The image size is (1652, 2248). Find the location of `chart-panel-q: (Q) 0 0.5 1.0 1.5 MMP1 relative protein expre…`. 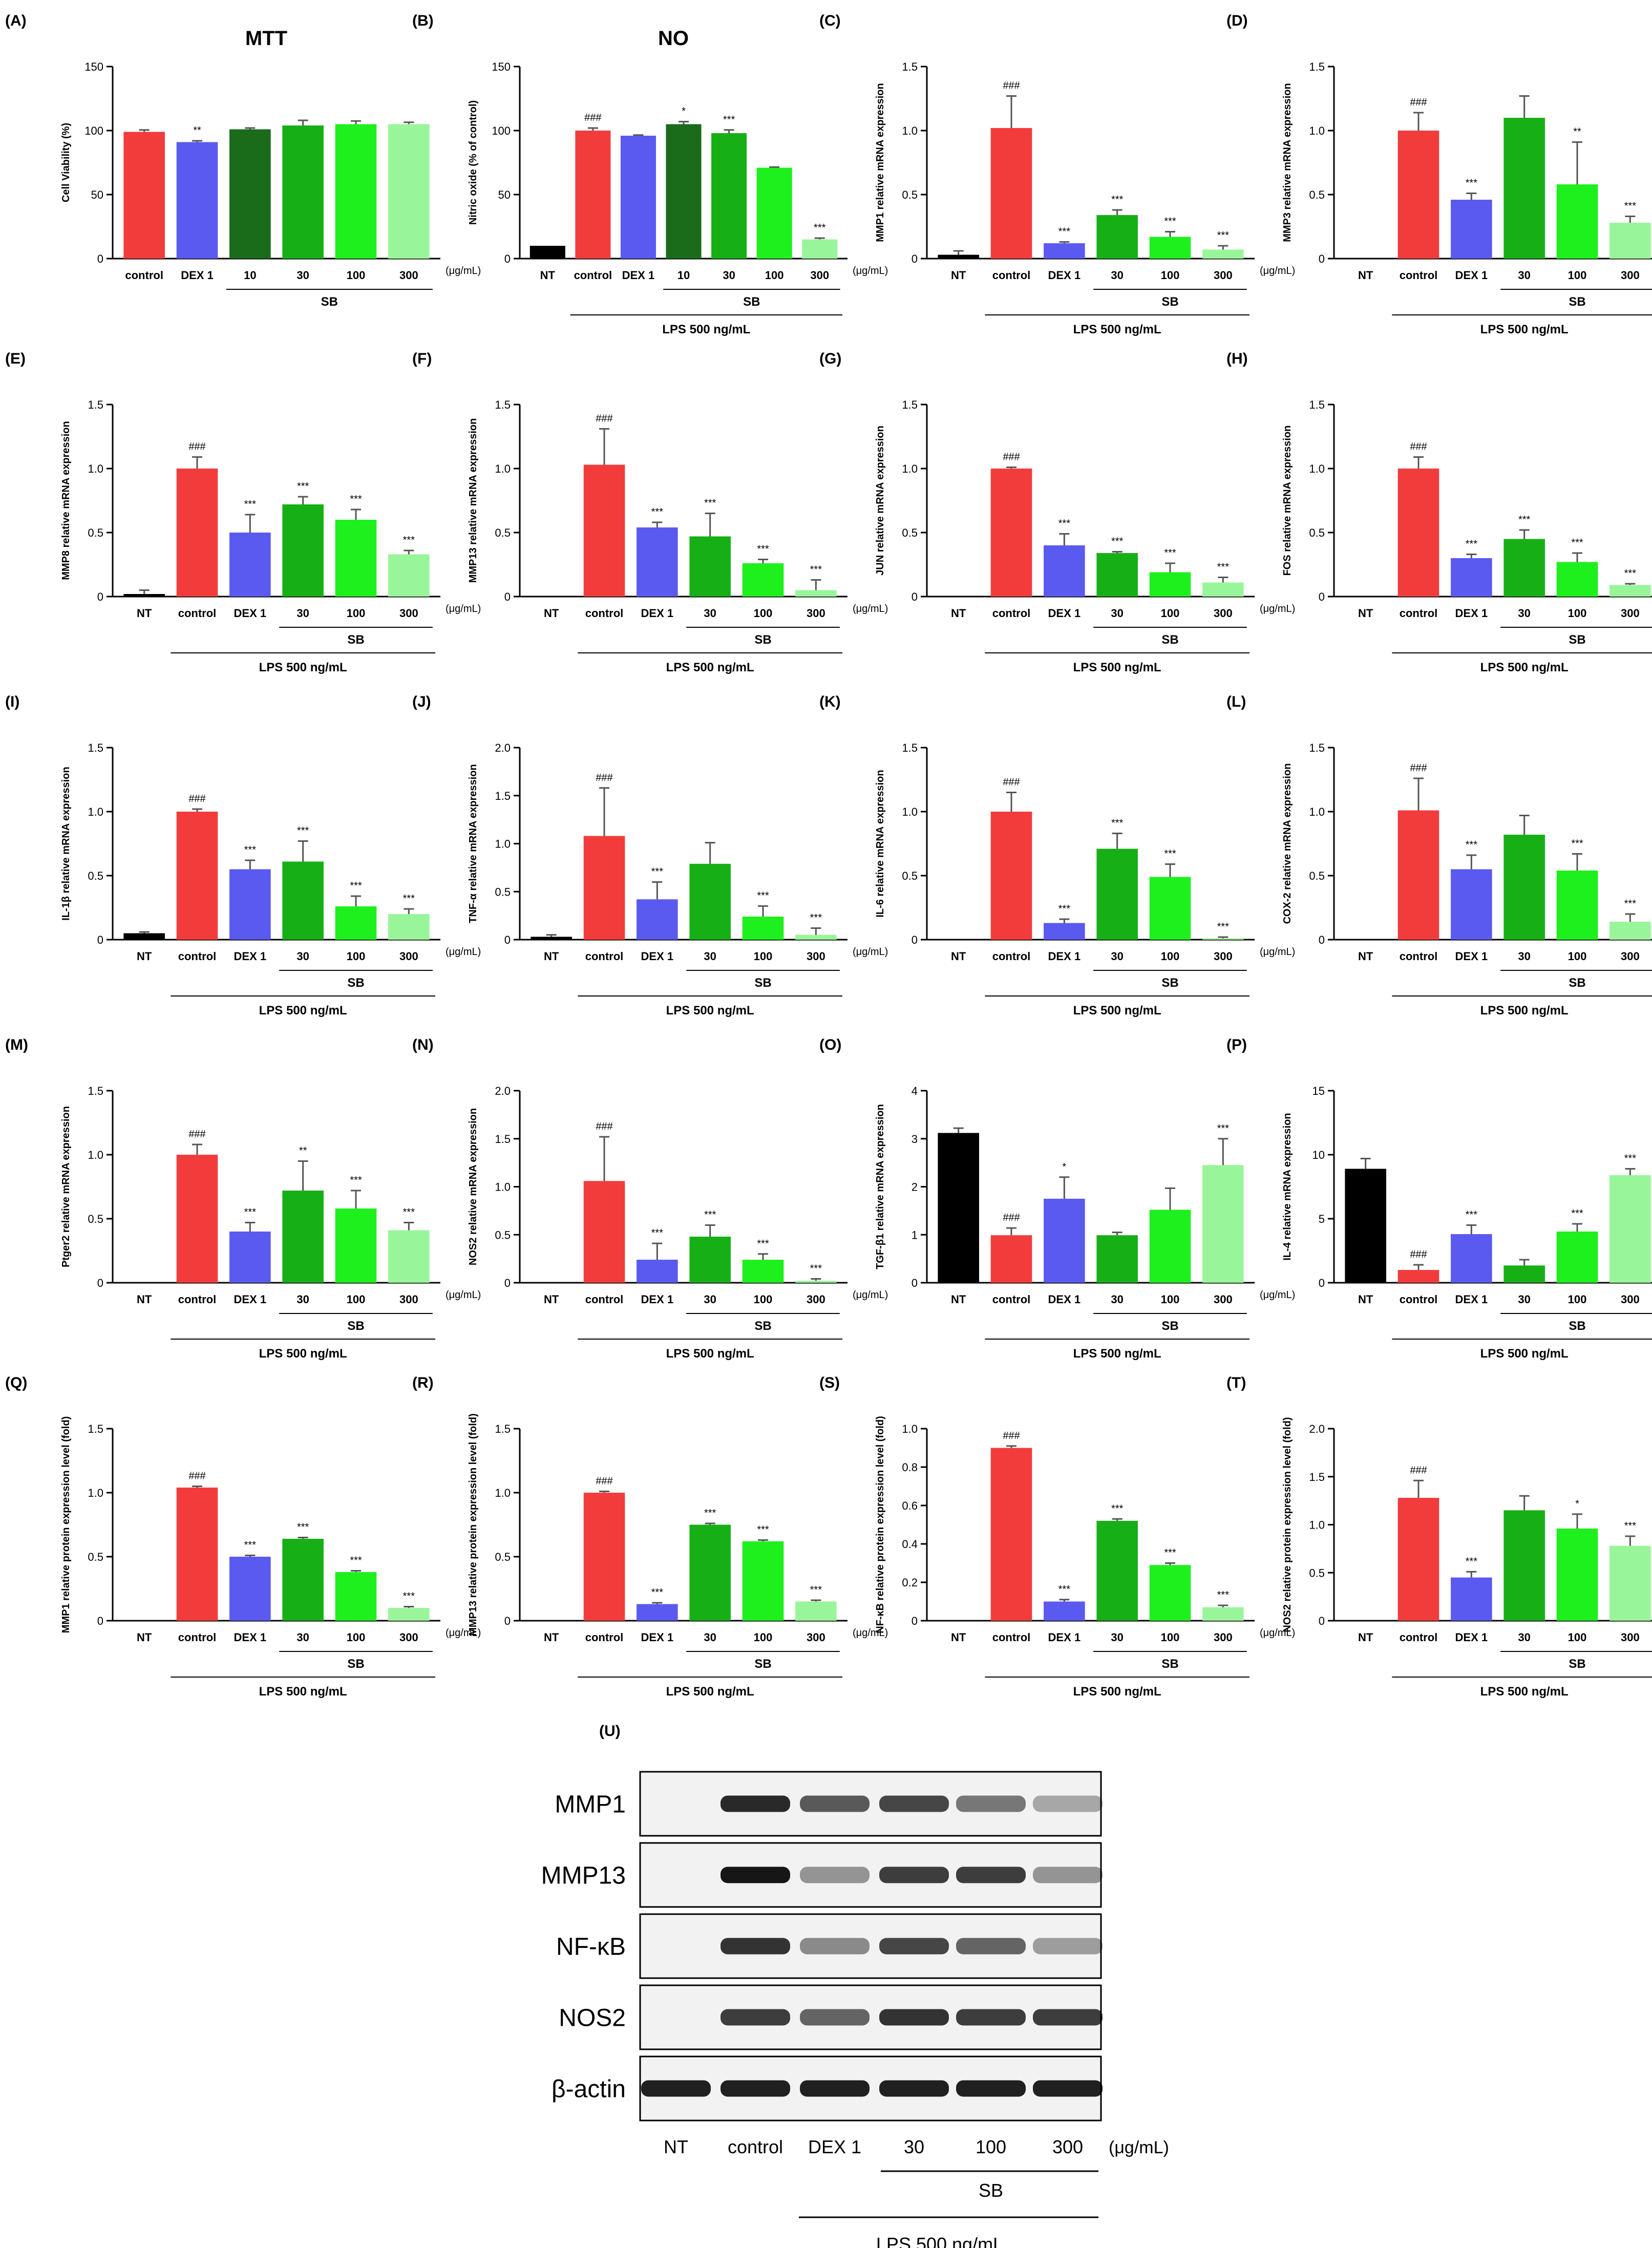

chart-panel-q: (Q) 0 0.5 1.0 1.5 MMP1 relative protein expre… is located at coordinates (243, 1536).